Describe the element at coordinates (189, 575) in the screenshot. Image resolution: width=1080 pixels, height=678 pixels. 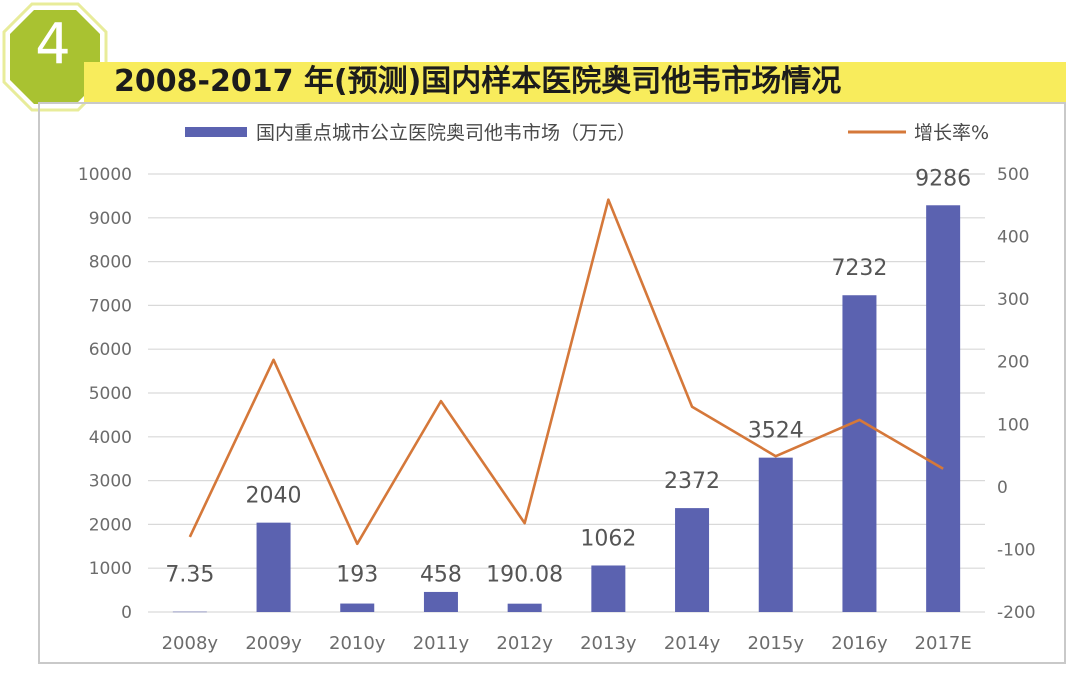
I see `bar-data-label: 7.35` at that location.